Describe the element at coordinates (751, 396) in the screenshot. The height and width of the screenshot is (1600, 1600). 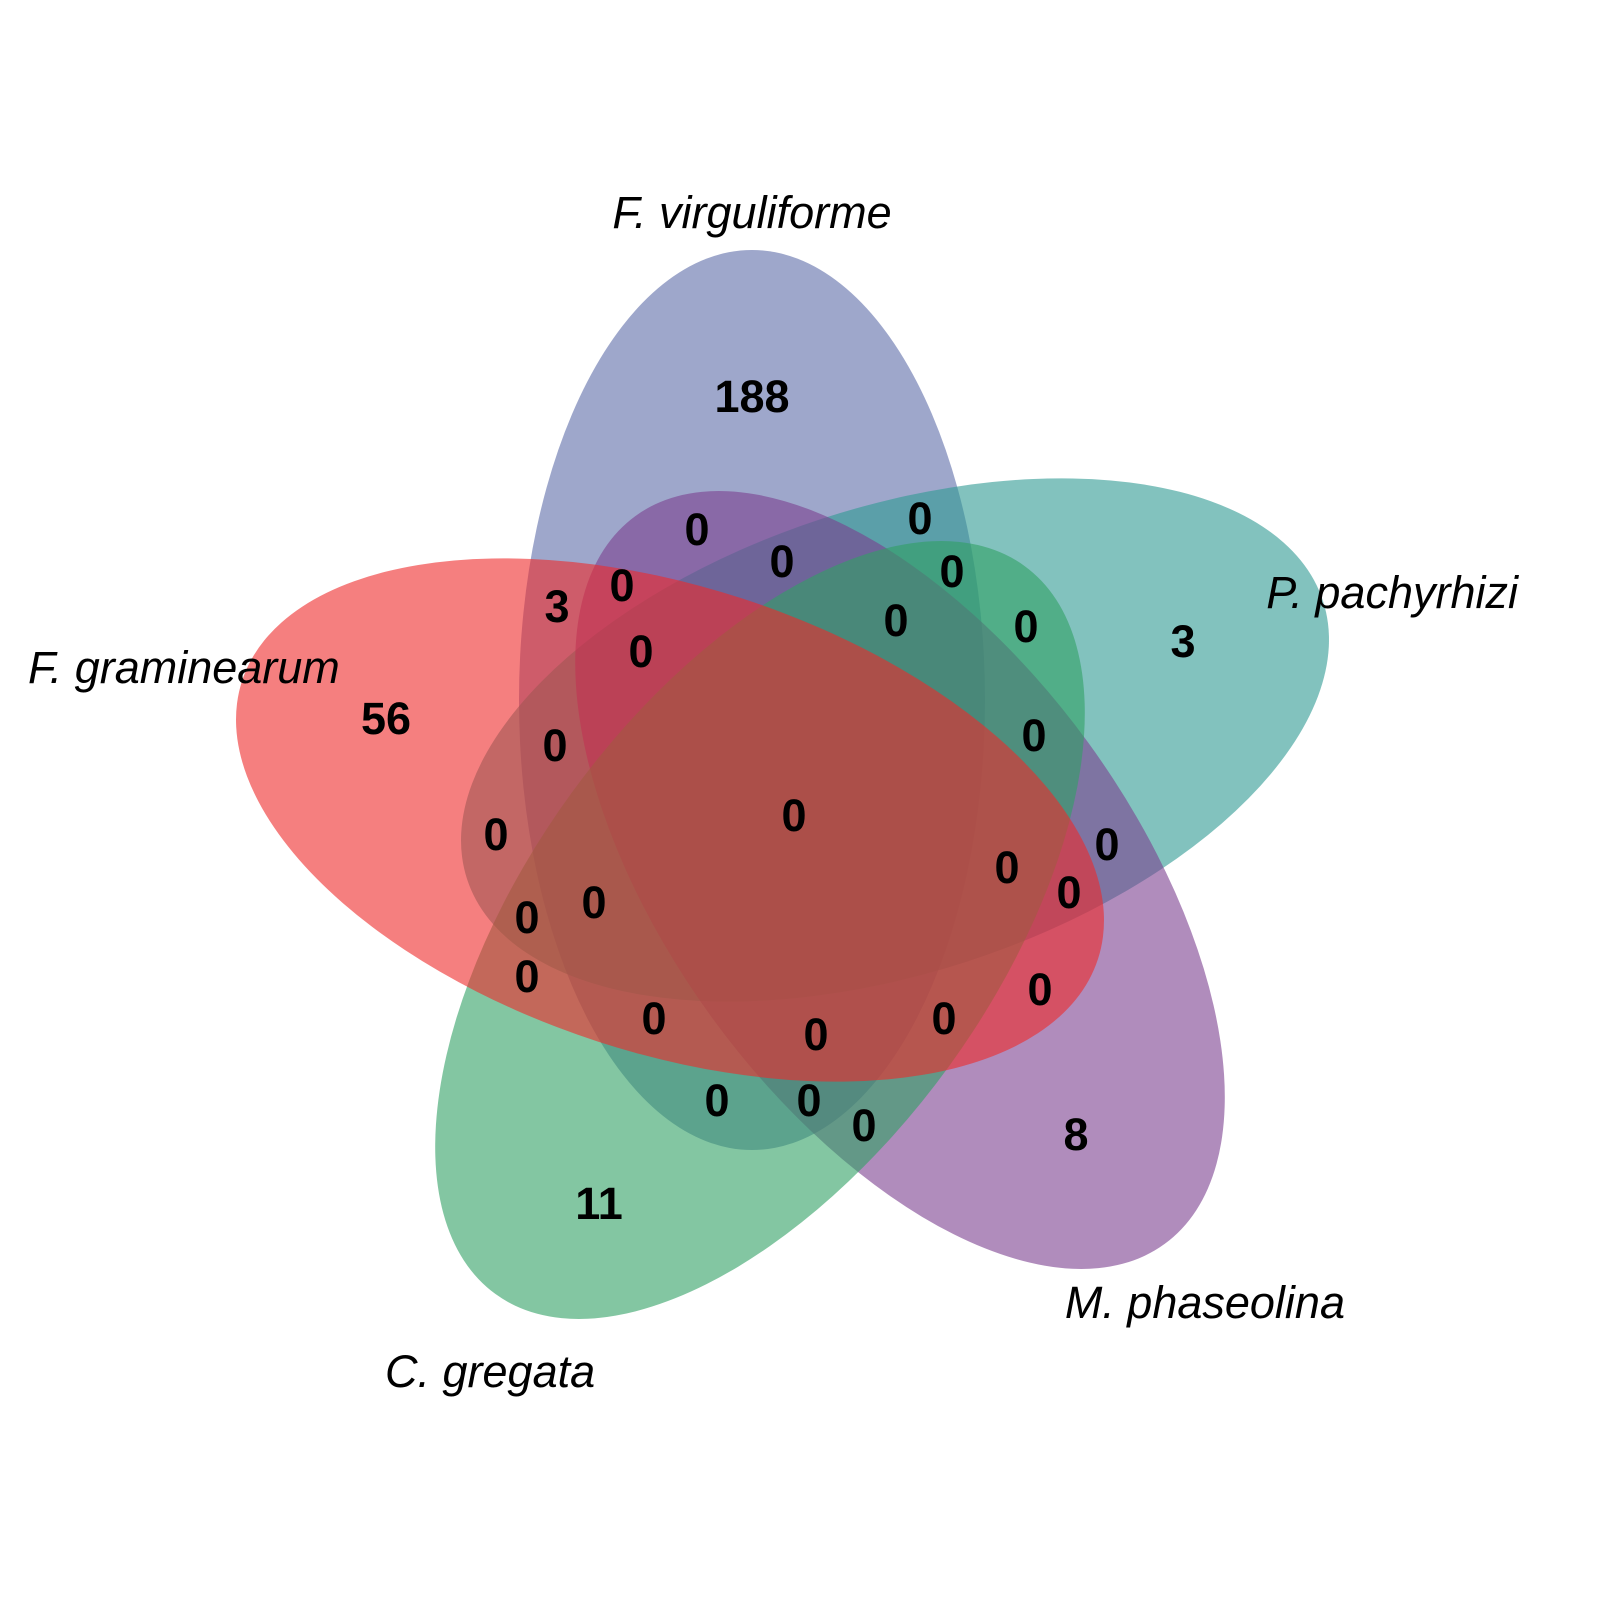
I see `region-count: 188` at that location.